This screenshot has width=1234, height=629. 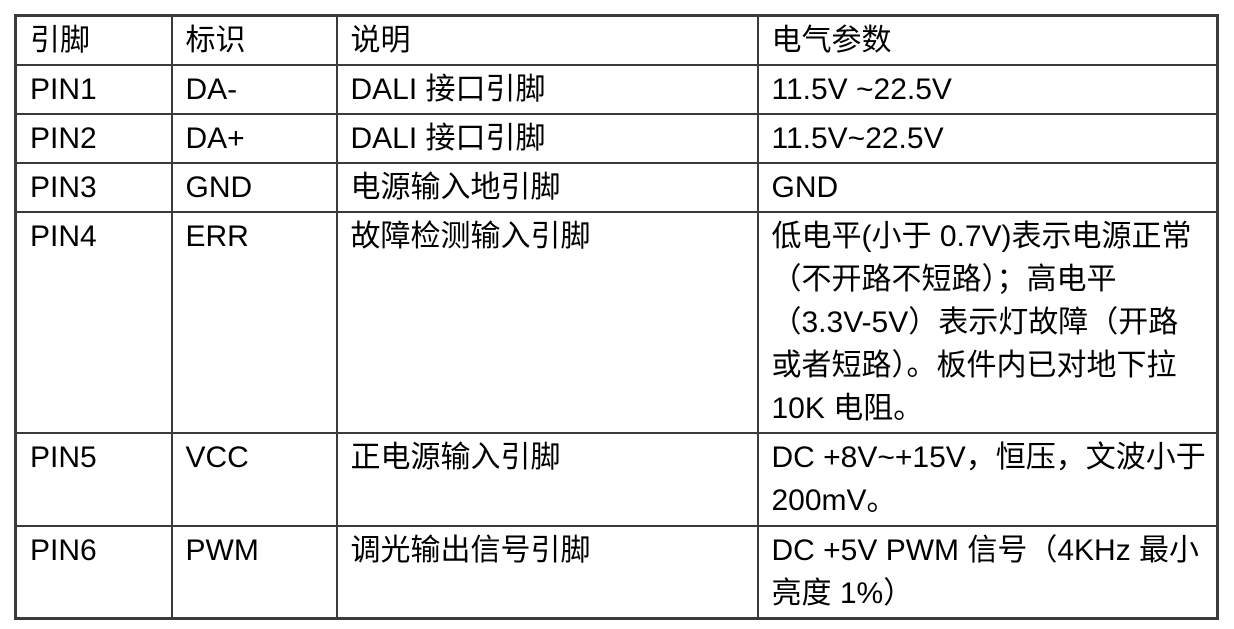 What do you see at coordinates (547, 187) in the screenshot?
I see `cell-desc: 电源输入地引脚` at bounding box center [547, 187].